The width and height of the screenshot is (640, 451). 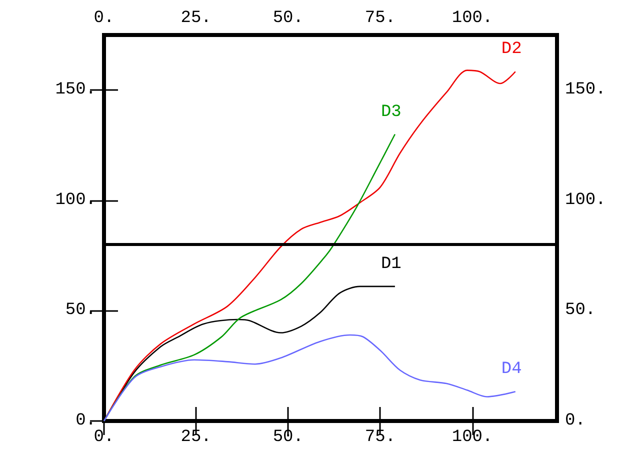 I want to click on y2-tick-label: 50., so click(x=80, y=310).